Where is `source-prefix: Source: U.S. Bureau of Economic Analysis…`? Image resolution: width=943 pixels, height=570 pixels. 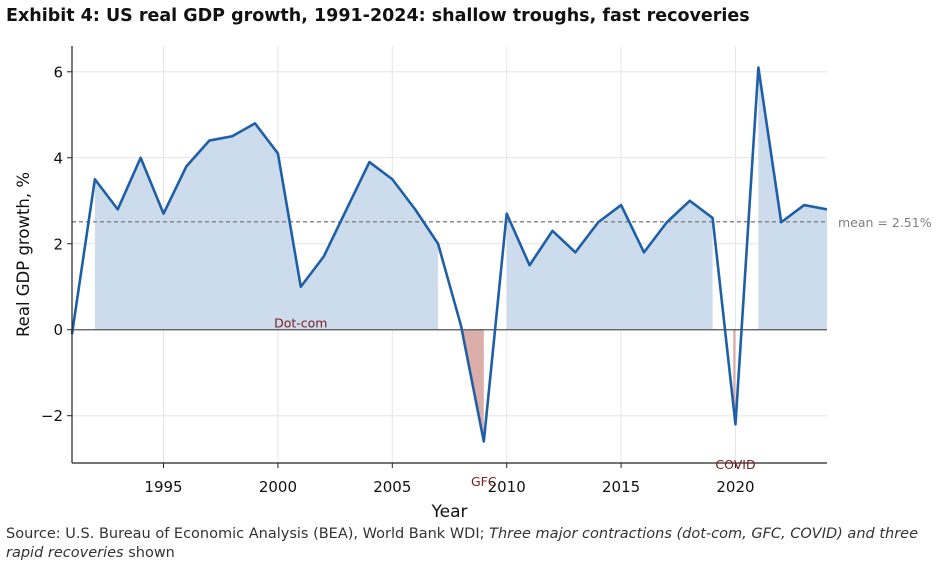 source-prefix: Source: U.S. Bureau of Economic Analysis… is located at coordinates (248, 534).